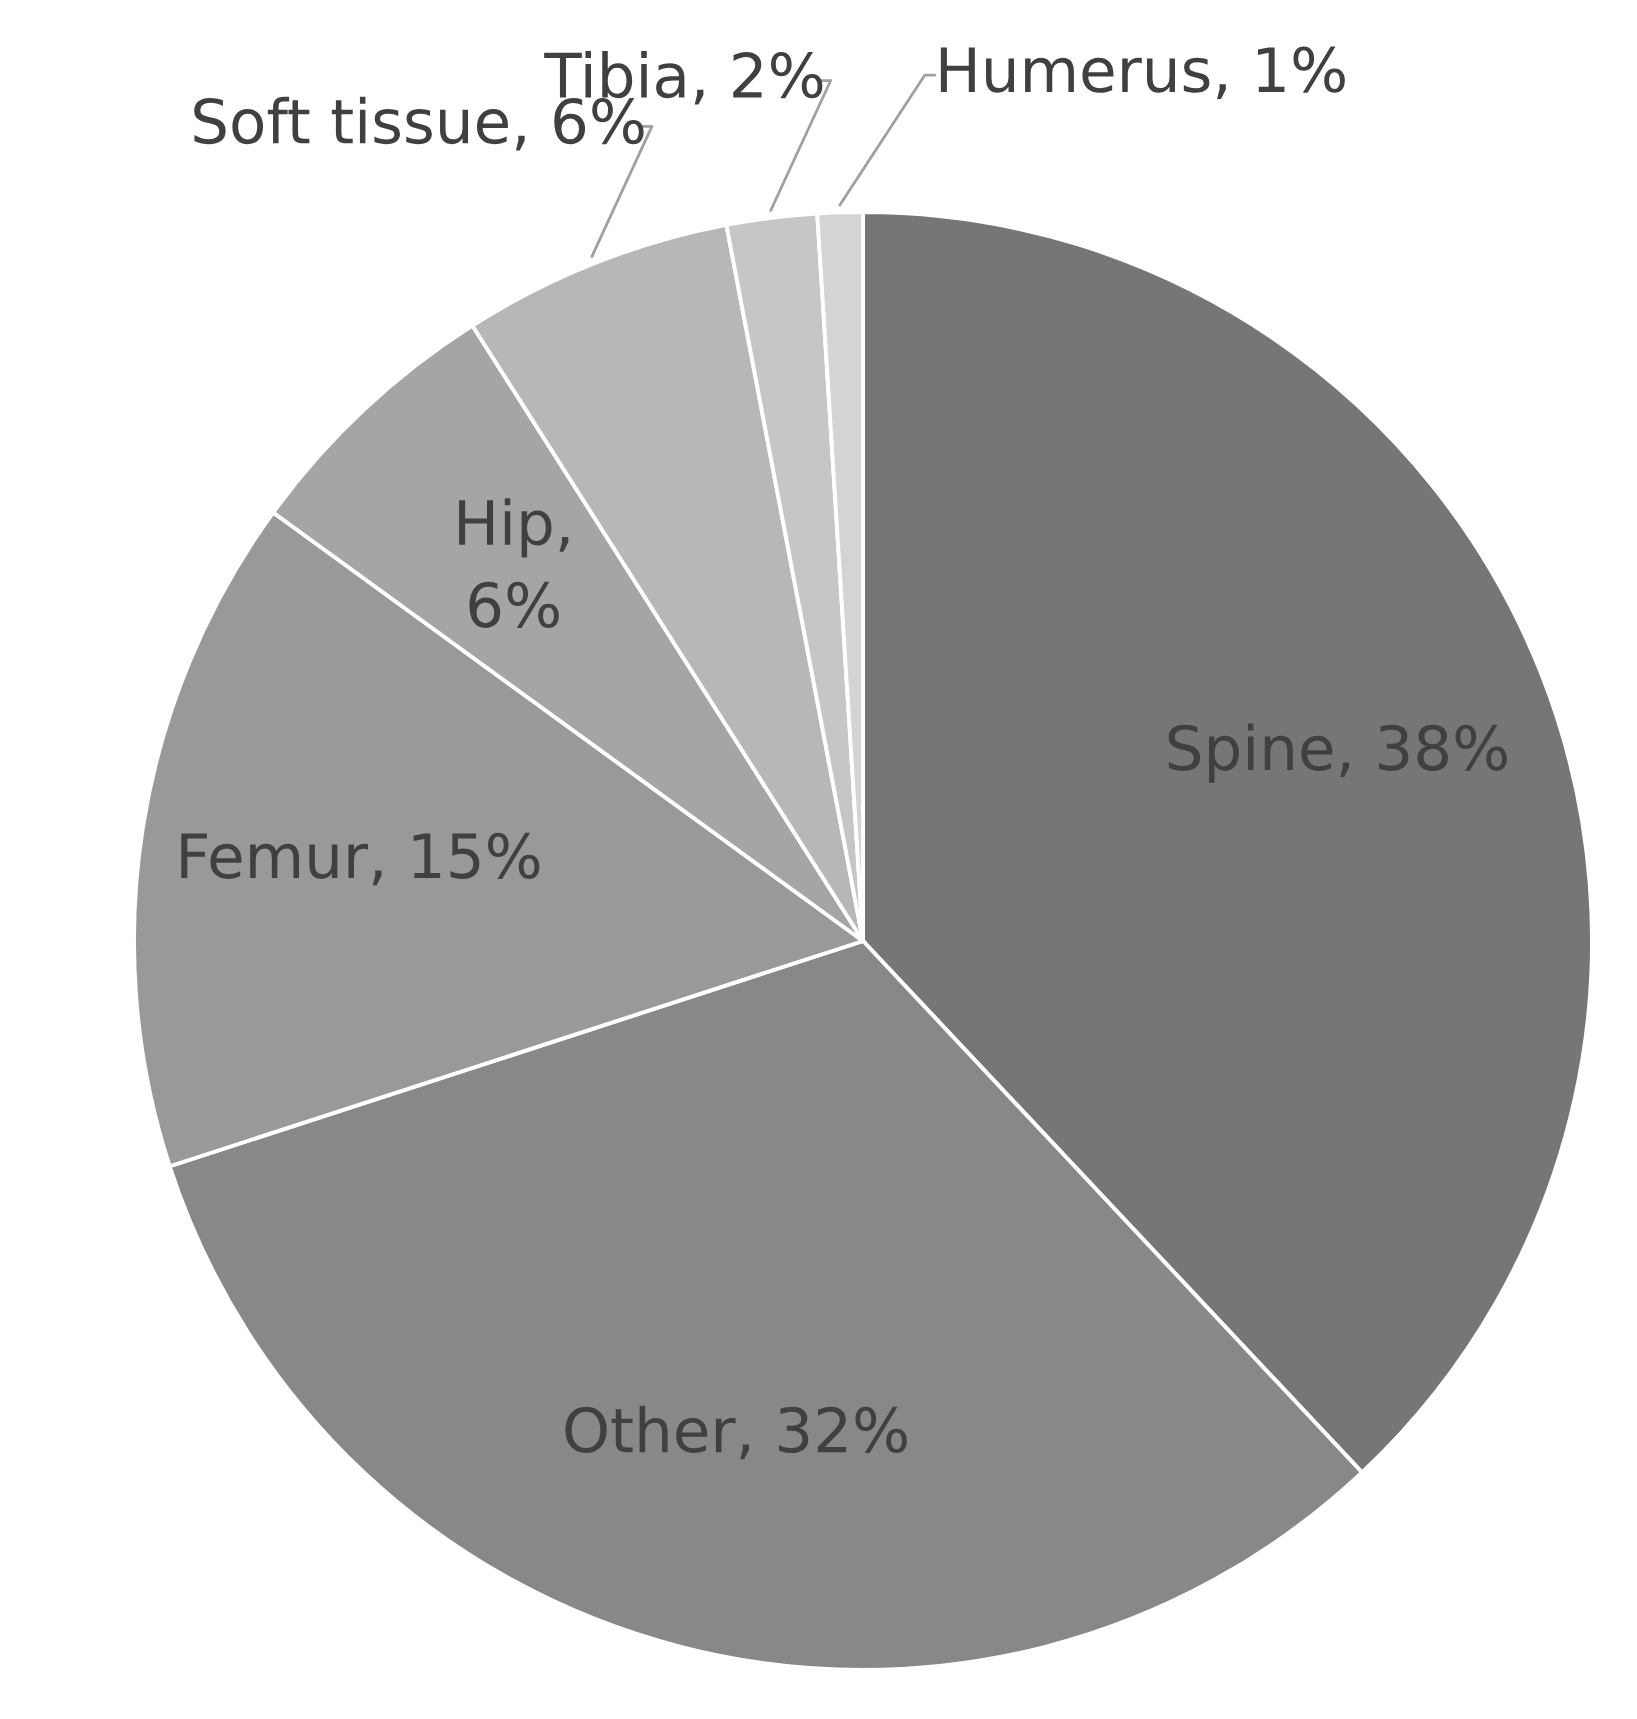 This screenshot has width=1637, height=1719. Describe the element at coordinates (736, 1432) in the screenshot. I see `slice-label: Other, 32%` at that location.